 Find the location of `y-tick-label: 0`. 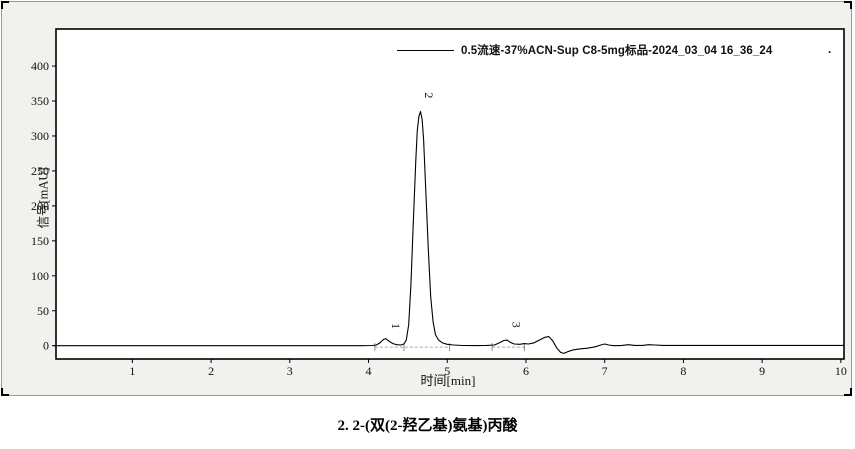

y-tick-label: 0 is located at coordinates (46, 346).